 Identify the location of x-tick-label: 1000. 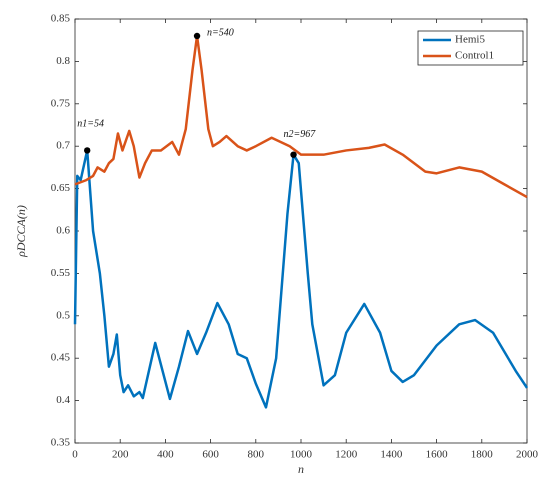
(301, 455).